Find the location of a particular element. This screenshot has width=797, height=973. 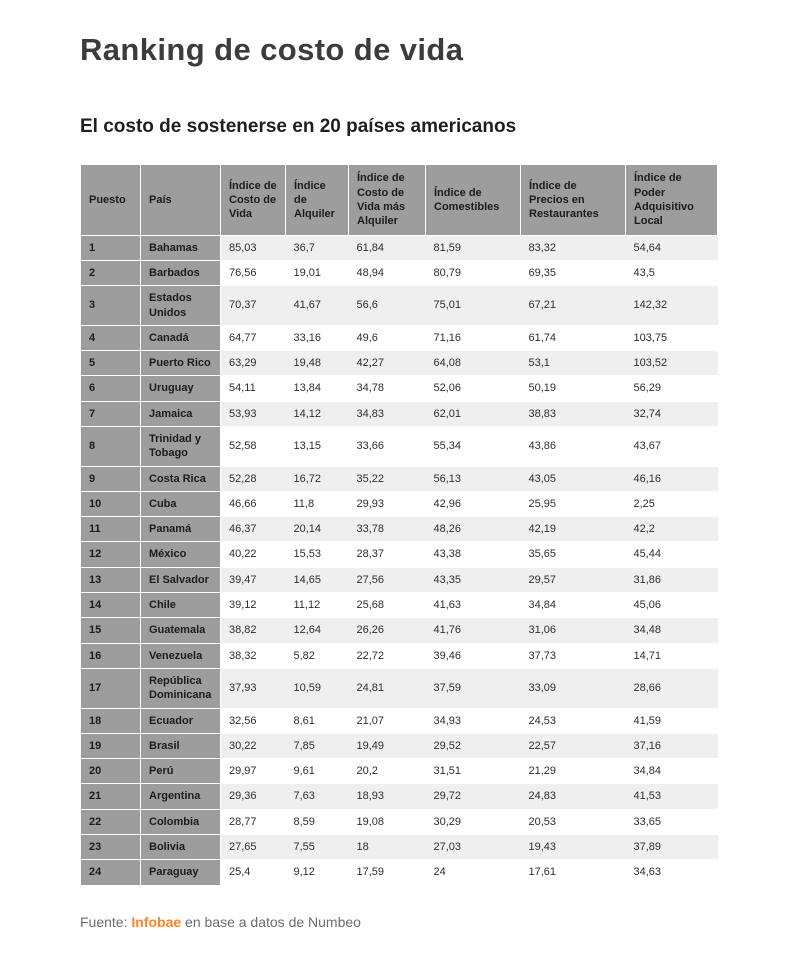

value-cell: 61,74 is located at coordinates (573, 338).